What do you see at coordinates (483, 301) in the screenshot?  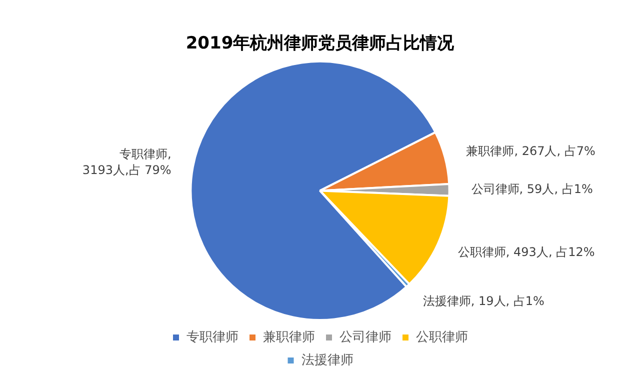 I see `data-label: 法援律师, 19人, 占1%` at bounding box center [483, 301].